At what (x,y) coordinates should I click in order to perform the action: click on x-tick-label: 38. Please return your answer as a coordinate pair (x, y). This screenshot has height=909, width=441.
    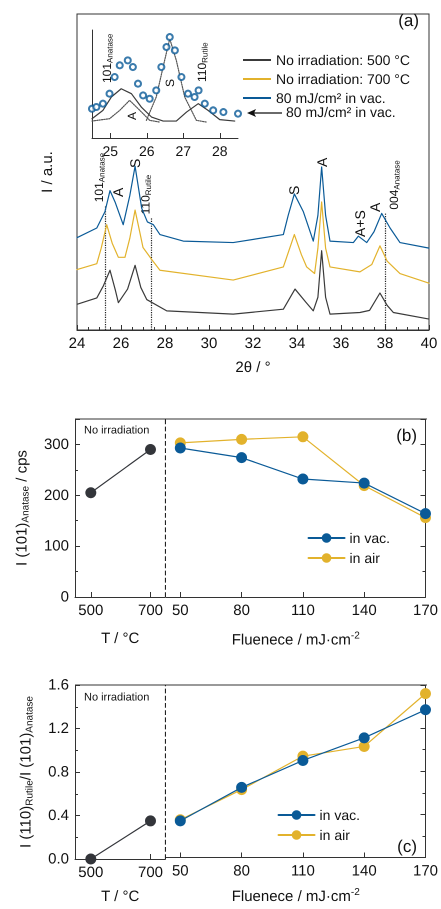
    Looking at the image, I should click on (385, 343).